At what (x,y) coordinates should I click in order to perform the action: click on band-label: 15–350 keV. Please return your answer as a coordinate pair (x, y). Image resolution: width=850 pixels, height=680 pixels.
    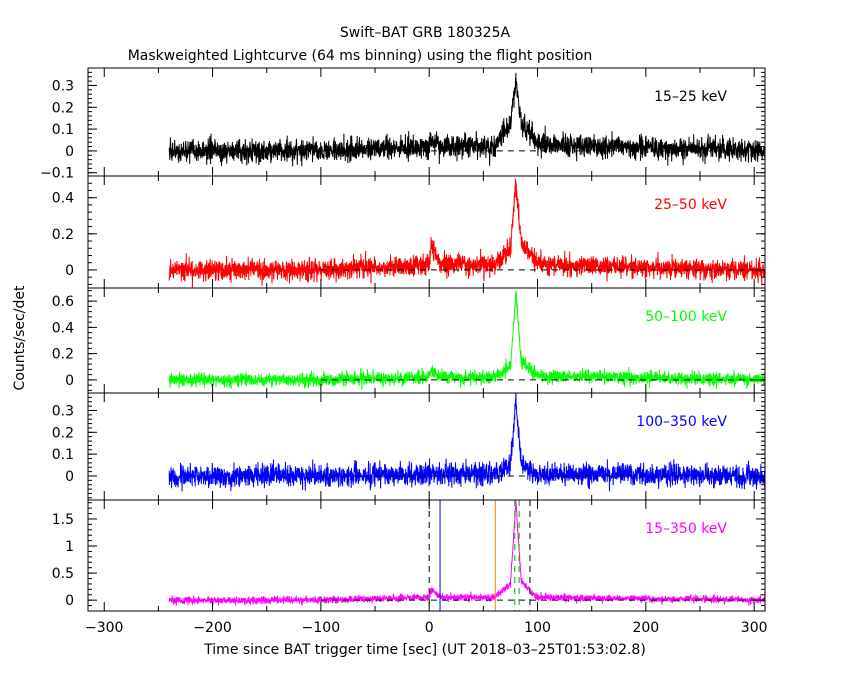
    Looking at the image, I should click on (686, 529).